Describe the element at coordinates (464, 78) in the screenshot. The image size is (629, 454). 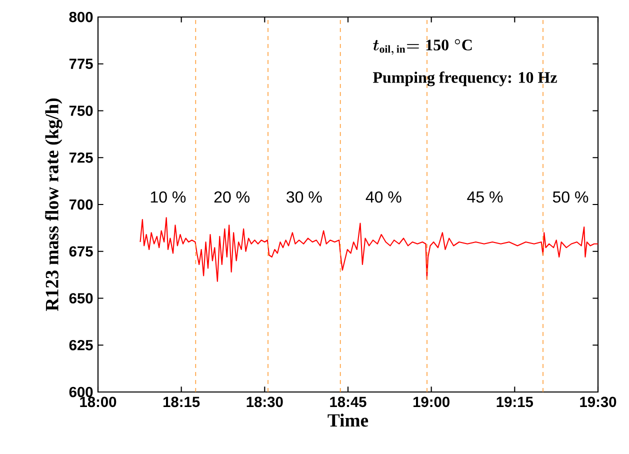
I see `annotation: Pumping frequency: 10 Hz` at that location.